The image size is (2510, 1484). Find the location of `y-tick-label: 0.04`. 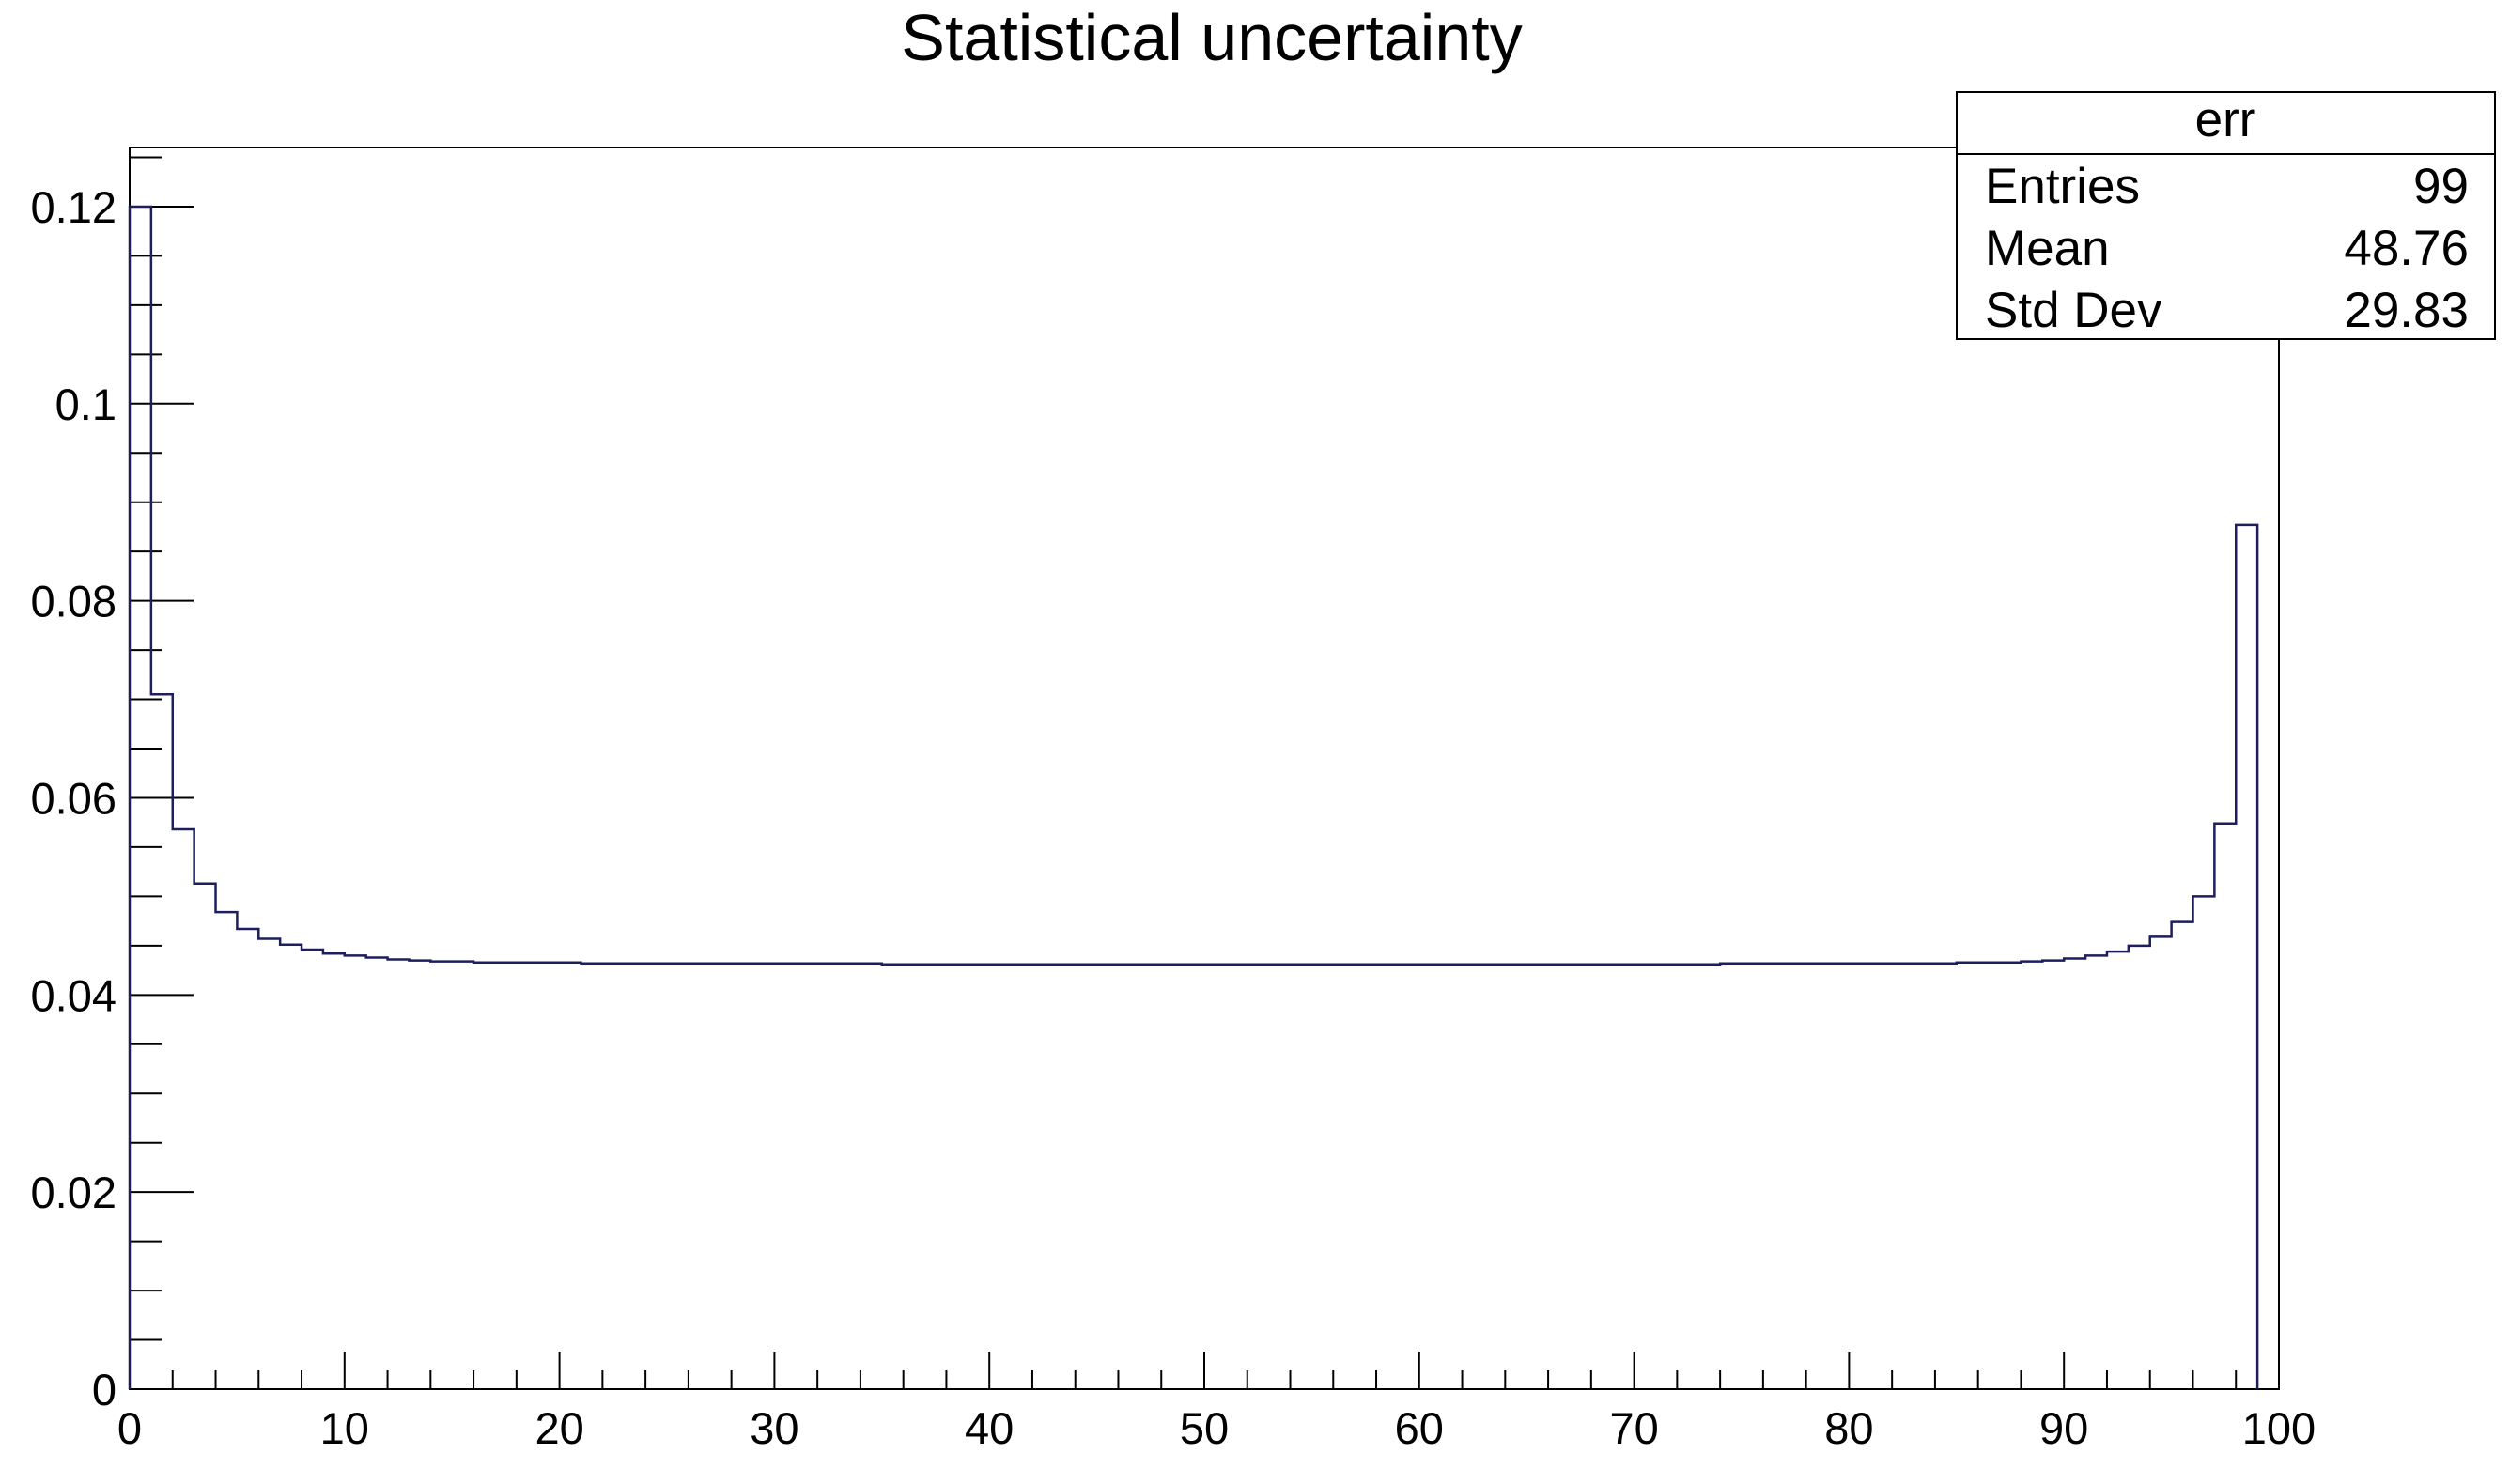

y-tick-label: 0.04 is located at coordinates (73, 995).